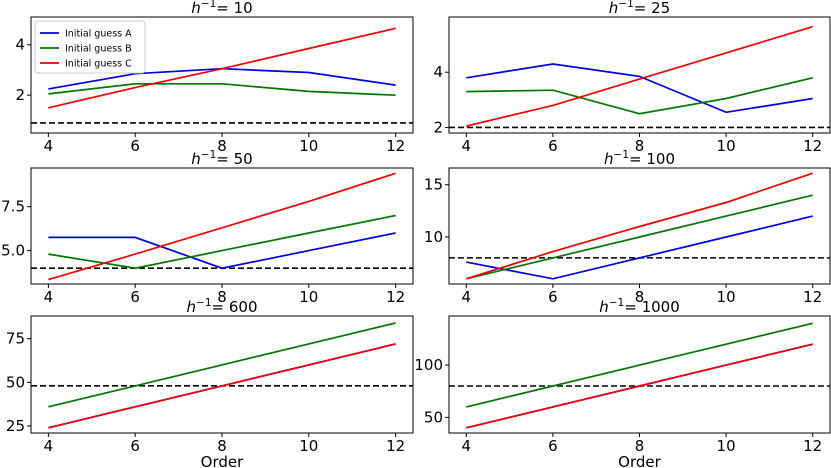  I want to click on subplot-title: h−1= 50, so click(221, 158).